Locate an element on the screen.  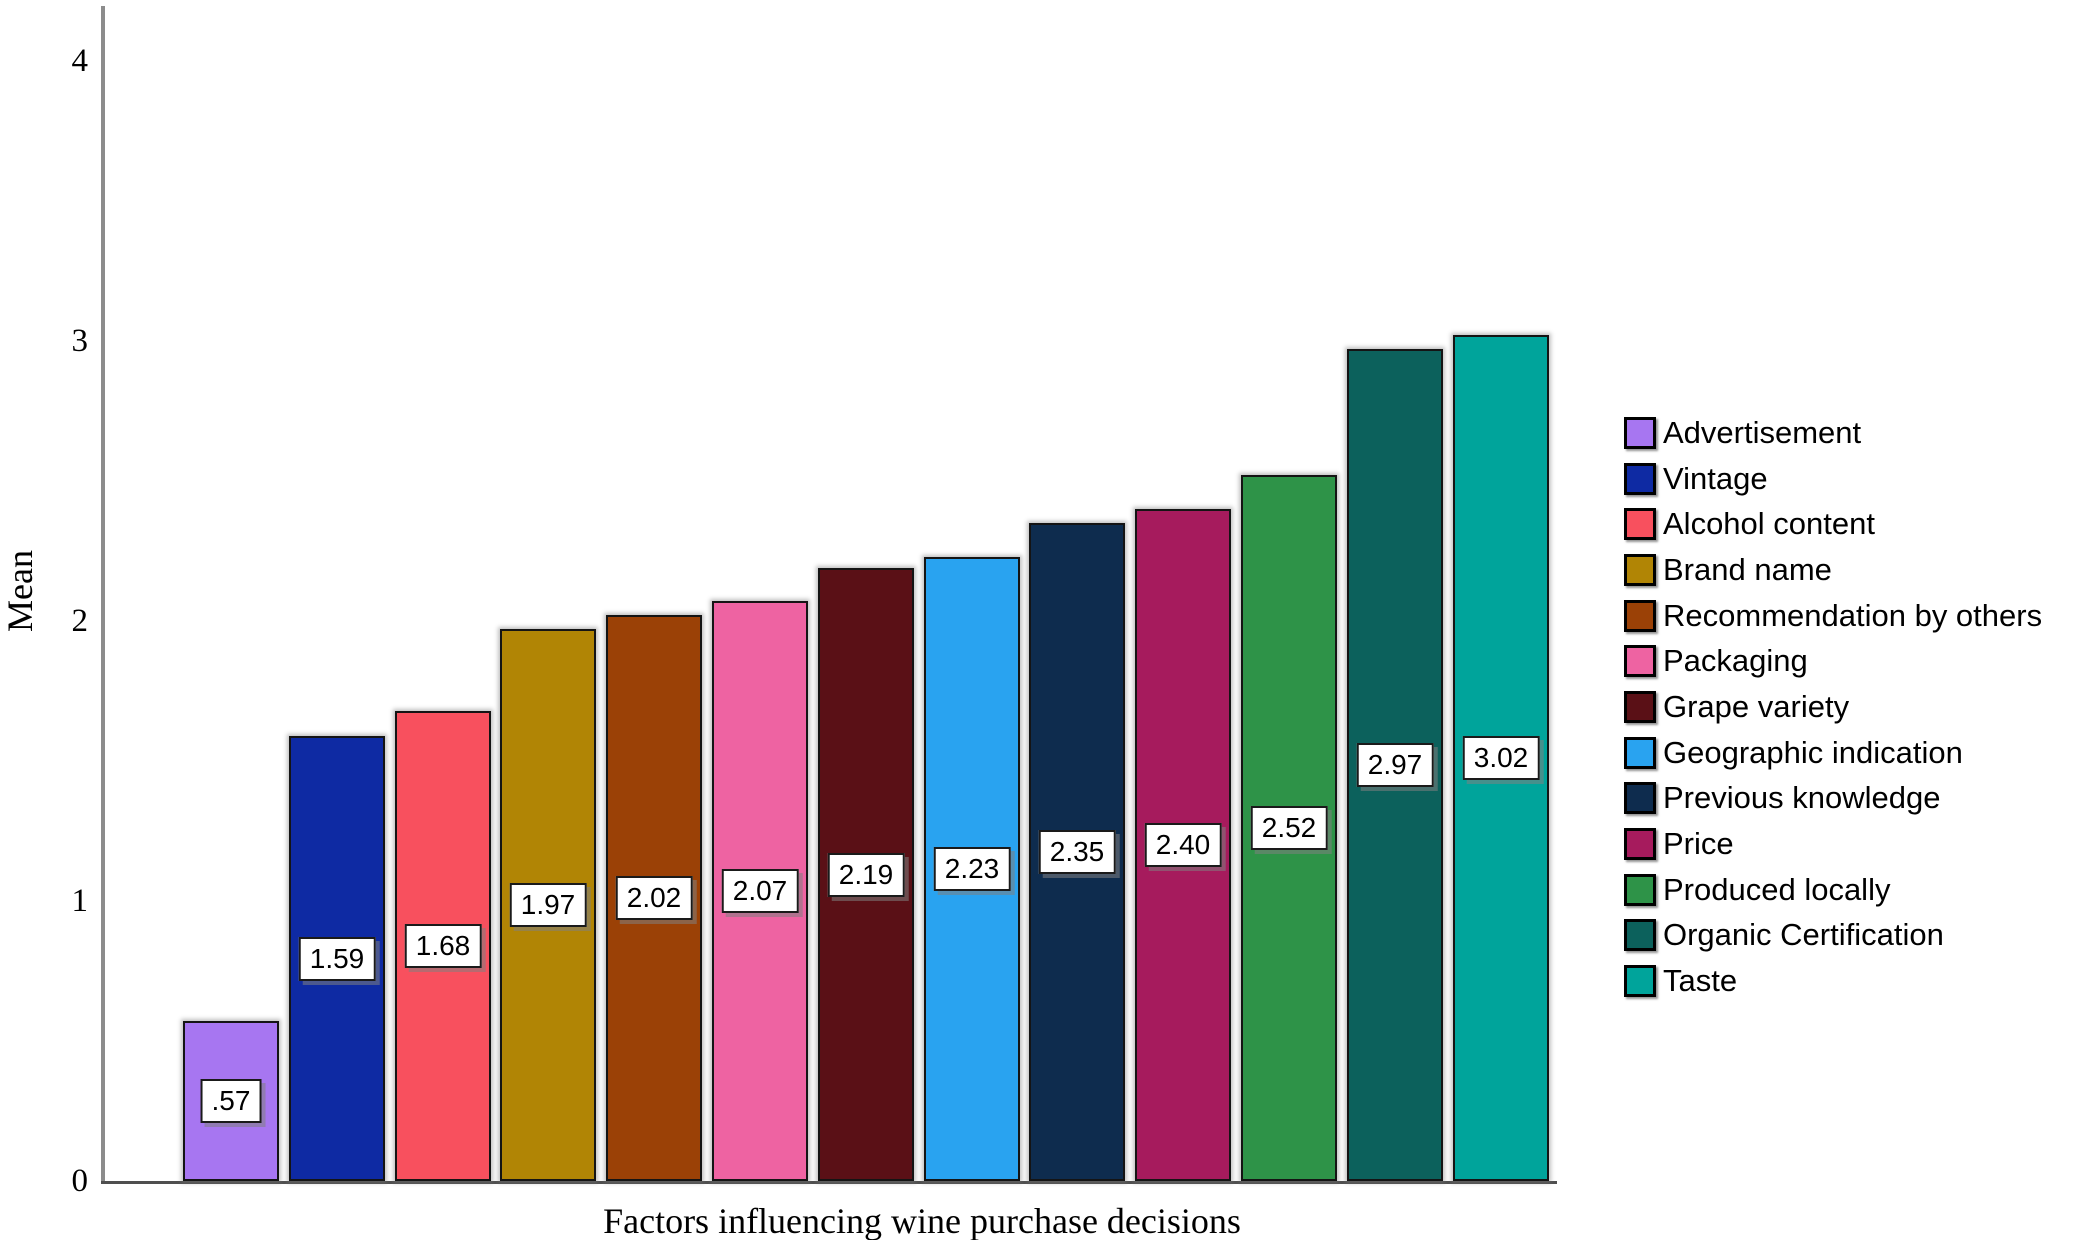
legend-label-vintage: Vintage is located at coordinates (1715, 478).